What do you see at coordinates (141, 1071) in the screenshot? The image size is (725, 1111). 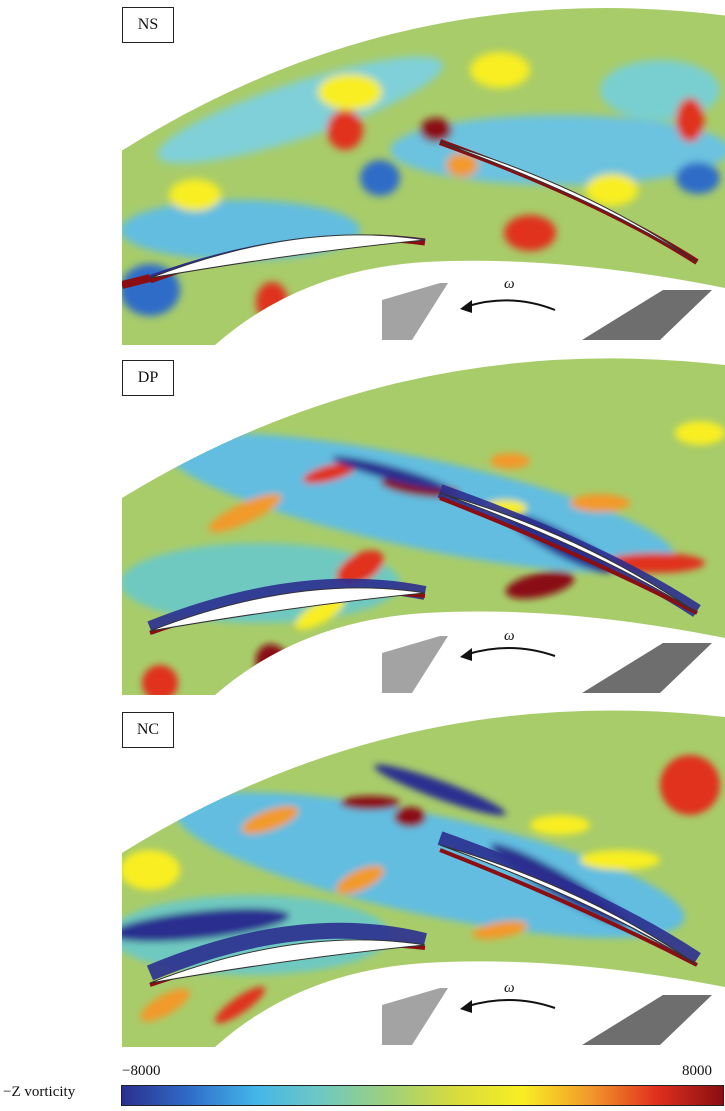 I see `colorbar-min-label: −8000` at bounding box center [141, 1071].